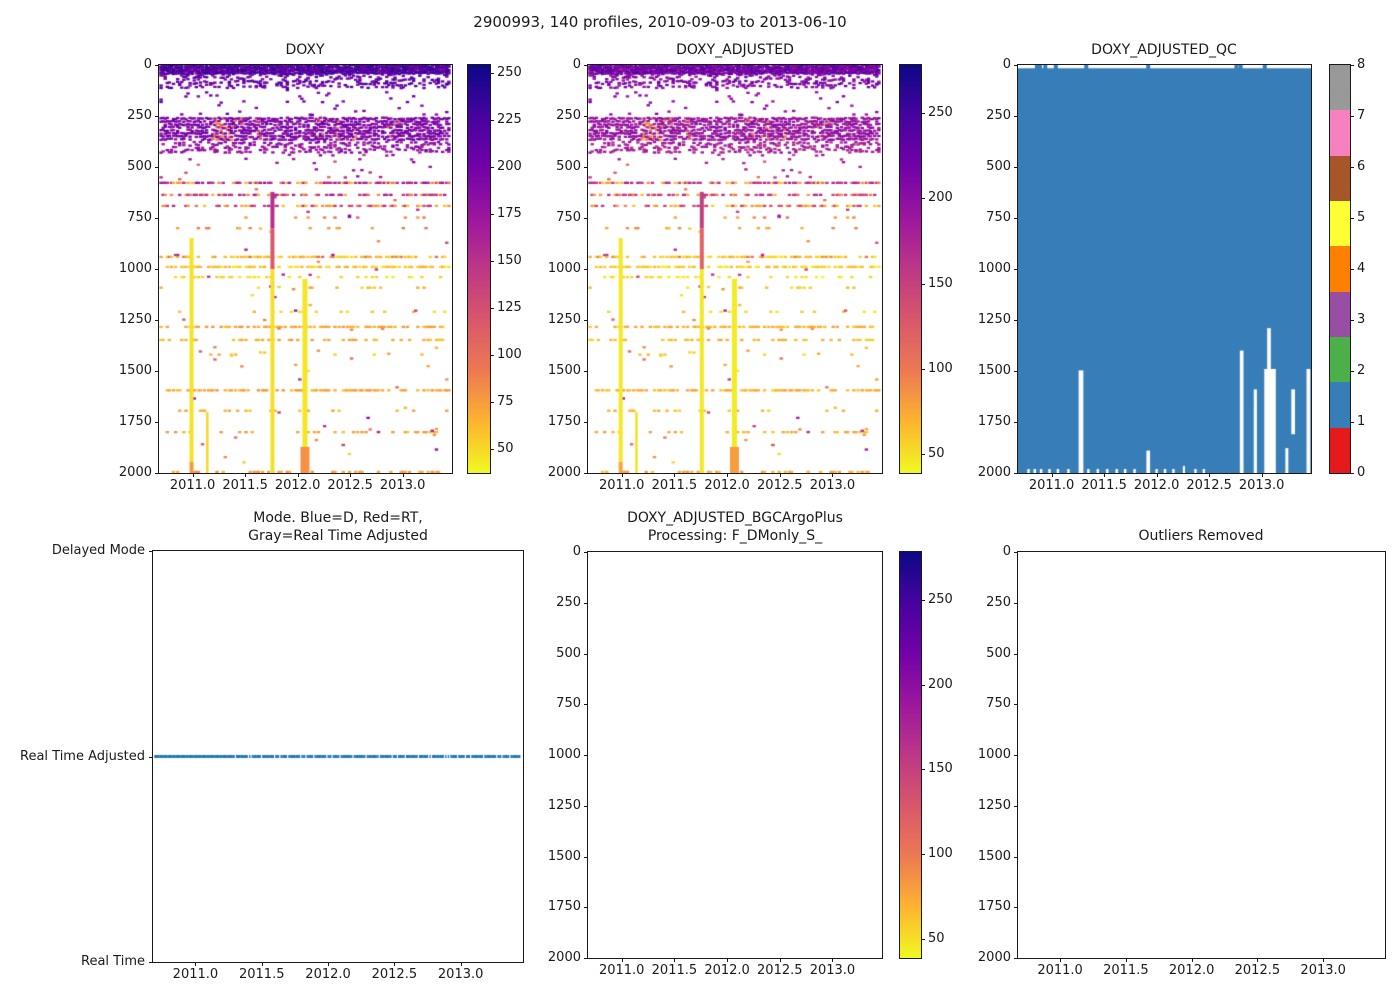  What do you see at coordinates (994, 370) in the screenshot?
I see `y-tick-label-qc: 1500` at bounding box center [994, 370].